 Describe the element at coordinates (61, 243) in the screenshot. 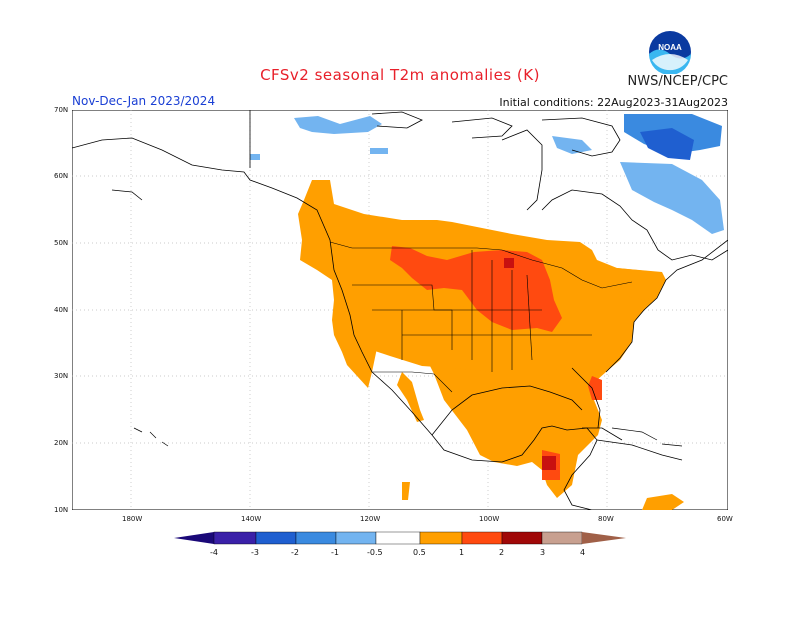

I see `lat-label-50n: 50N` at that location.